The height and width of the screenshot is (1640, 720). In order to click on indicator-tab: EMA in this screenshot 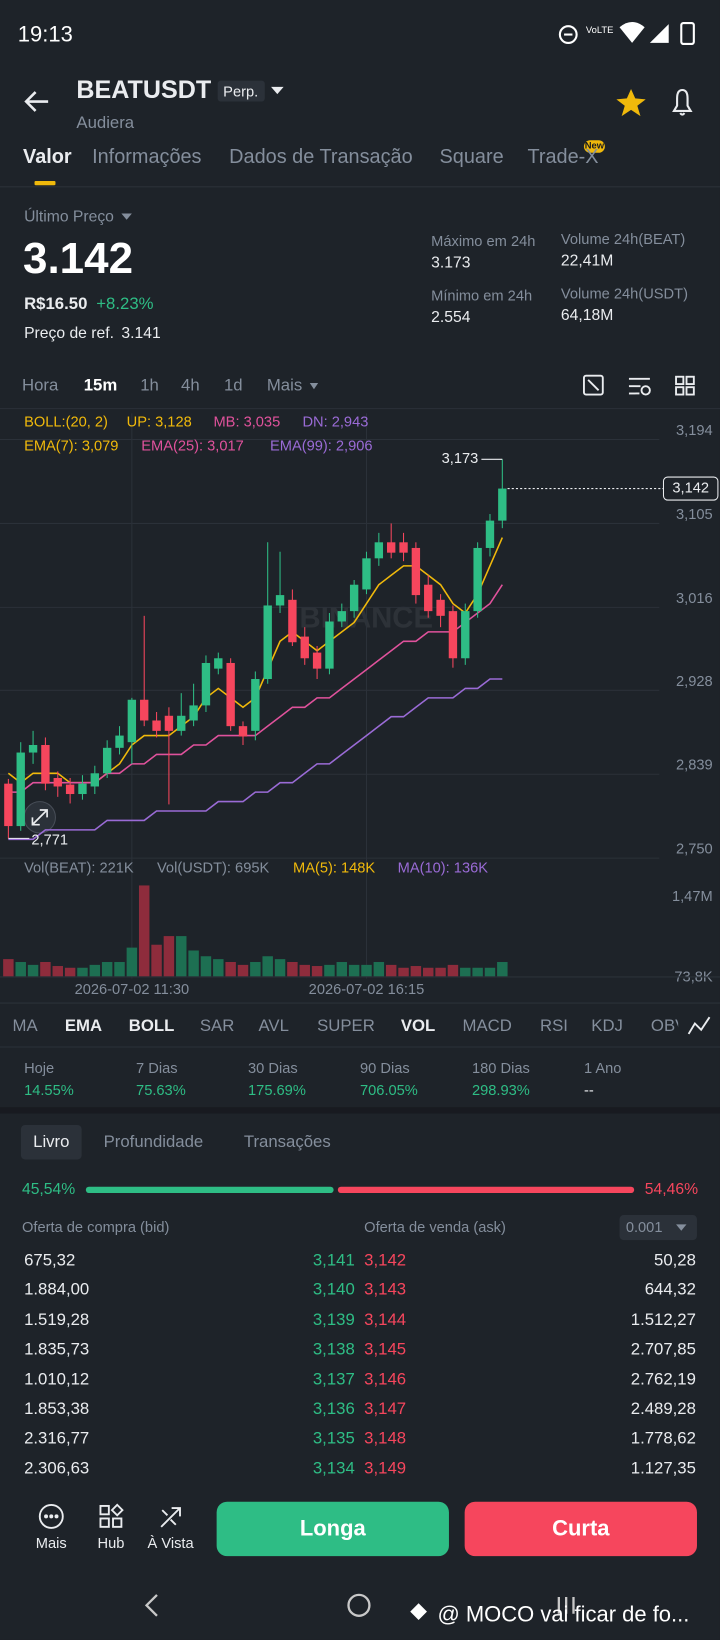, I will do `click(83, 1026)`.